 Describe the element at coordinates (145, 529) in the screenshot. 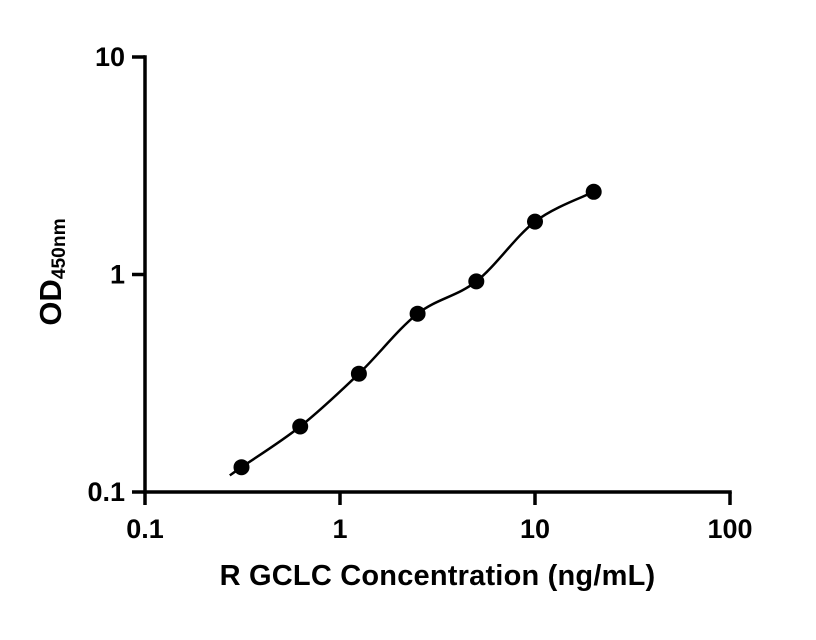

I see `x-tick-label: 0.1` at that location.